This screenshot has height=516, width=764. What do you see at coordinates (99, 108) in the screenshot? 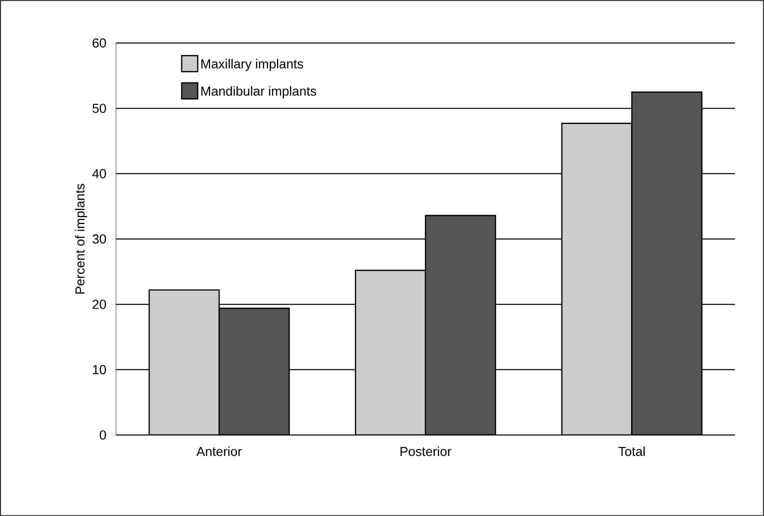
I see `y-tick-label: 50` at bounding box center [99, 108].